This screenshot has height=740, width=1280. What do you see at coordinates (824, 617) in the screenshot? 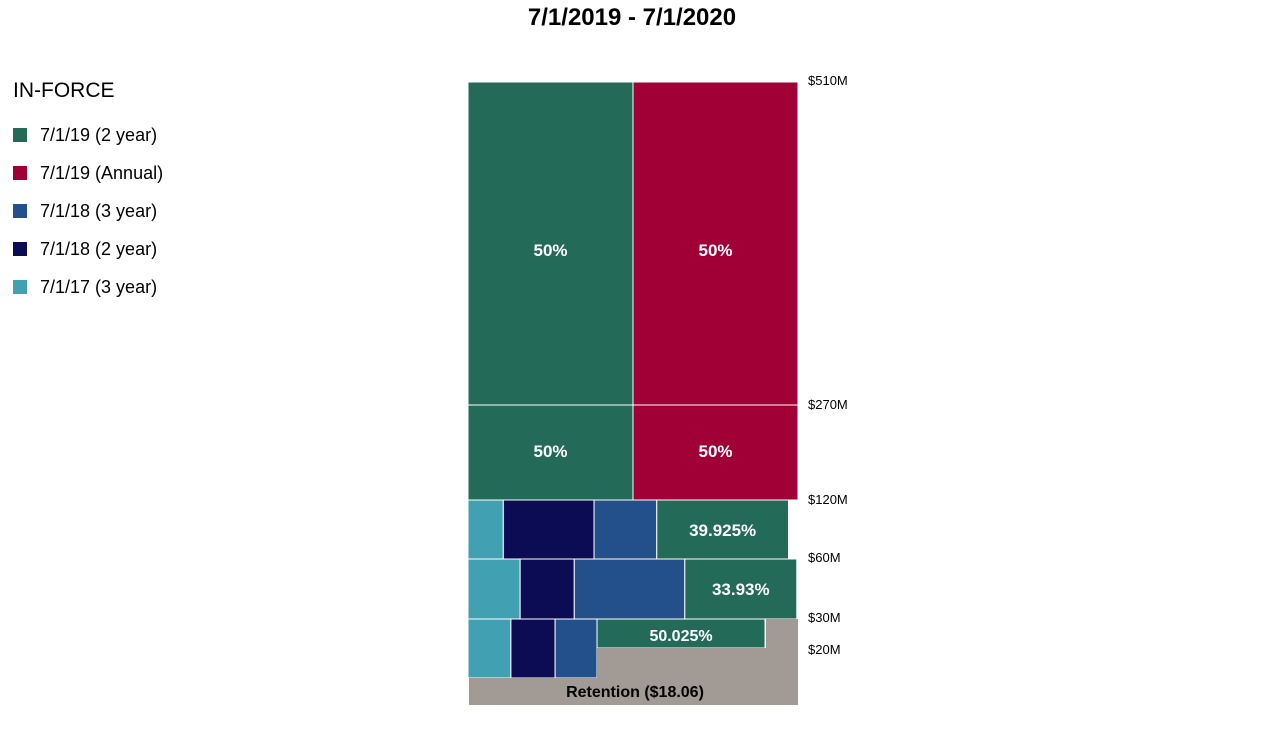
I see `tick-label-5: $30M` at bounding box center [824, 617].